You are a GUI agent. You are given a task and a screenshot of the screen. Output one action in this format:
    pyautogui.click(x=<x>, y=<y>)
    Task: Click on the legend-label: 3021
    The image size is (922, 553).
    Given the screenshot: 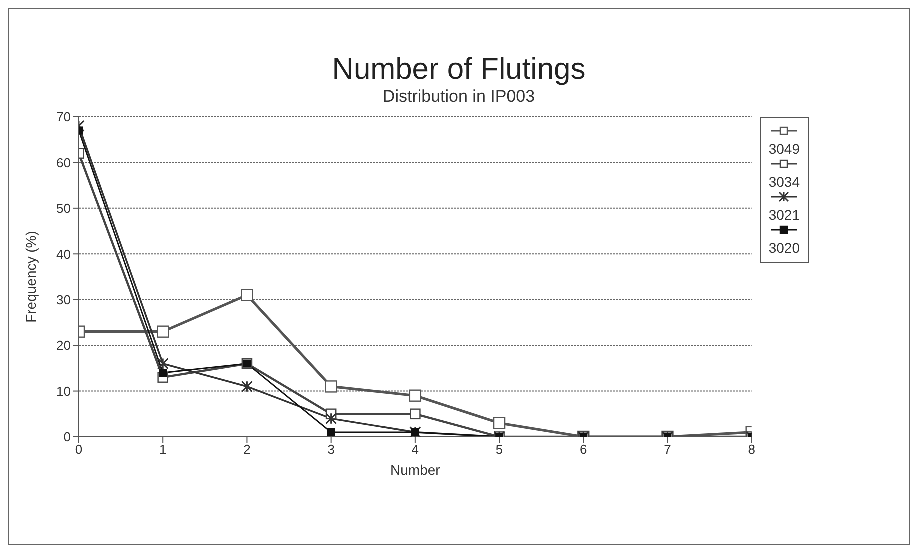 What is the action you would take?
    pyautogui.click(x=784, y=215)
    